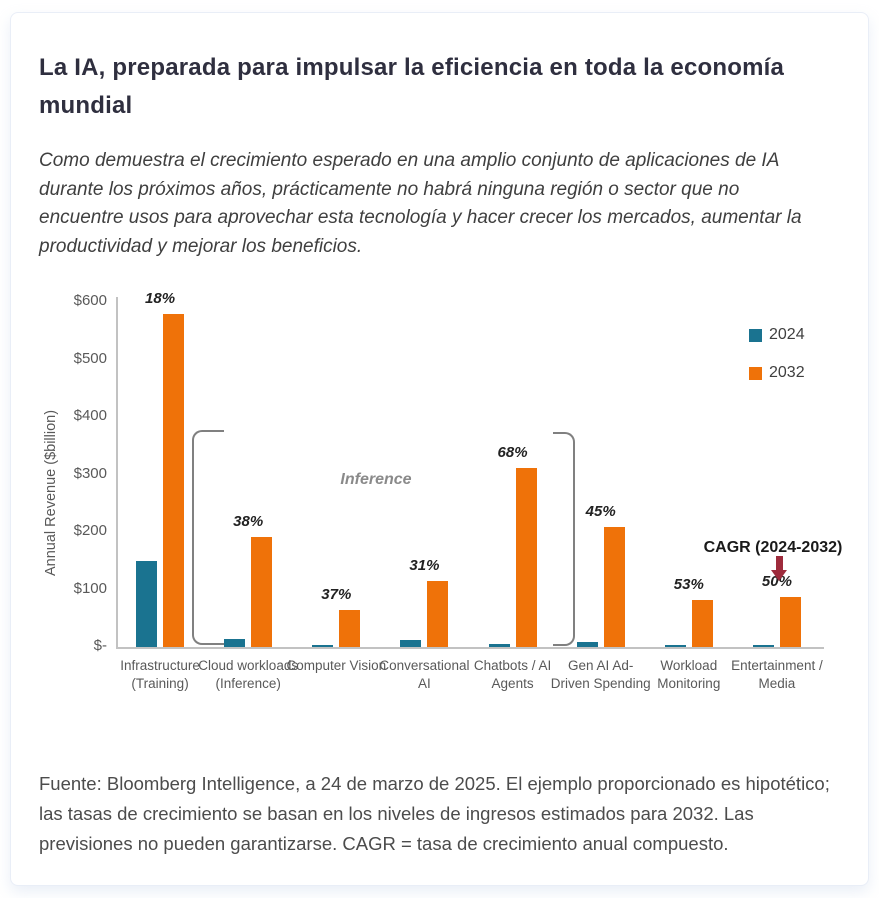  I want to click on category-label: Gen AI Ad- Driven Spending, so click(600, 674).